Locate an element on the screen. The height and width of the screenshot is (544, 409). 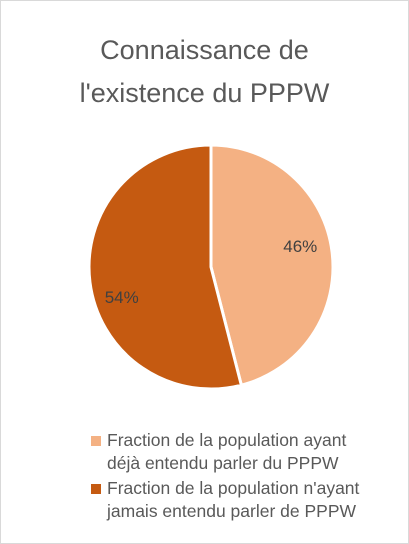
data-label: 46% is located at coordinates (300, 246).